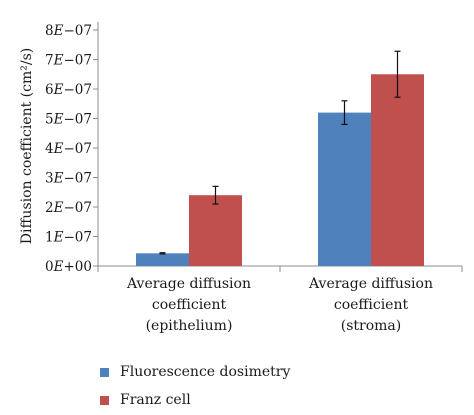 The height and width of the screenshot is (415, 474). What do you see at coordinates (68, 208) in the screenshot?
I see `y-tick-label: 2E−07` at bounding box center [68, 208].